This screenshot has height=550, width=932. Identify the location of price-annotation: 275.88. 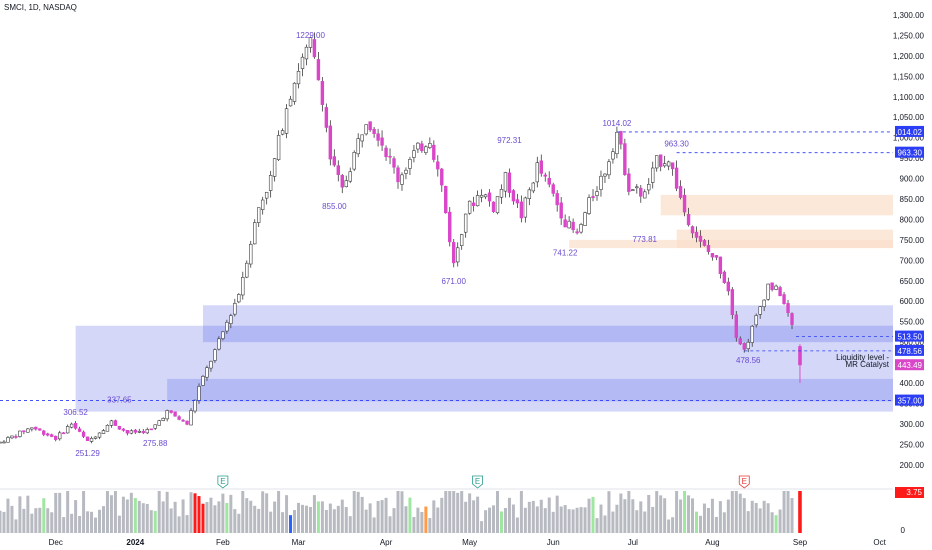
(155, 443).